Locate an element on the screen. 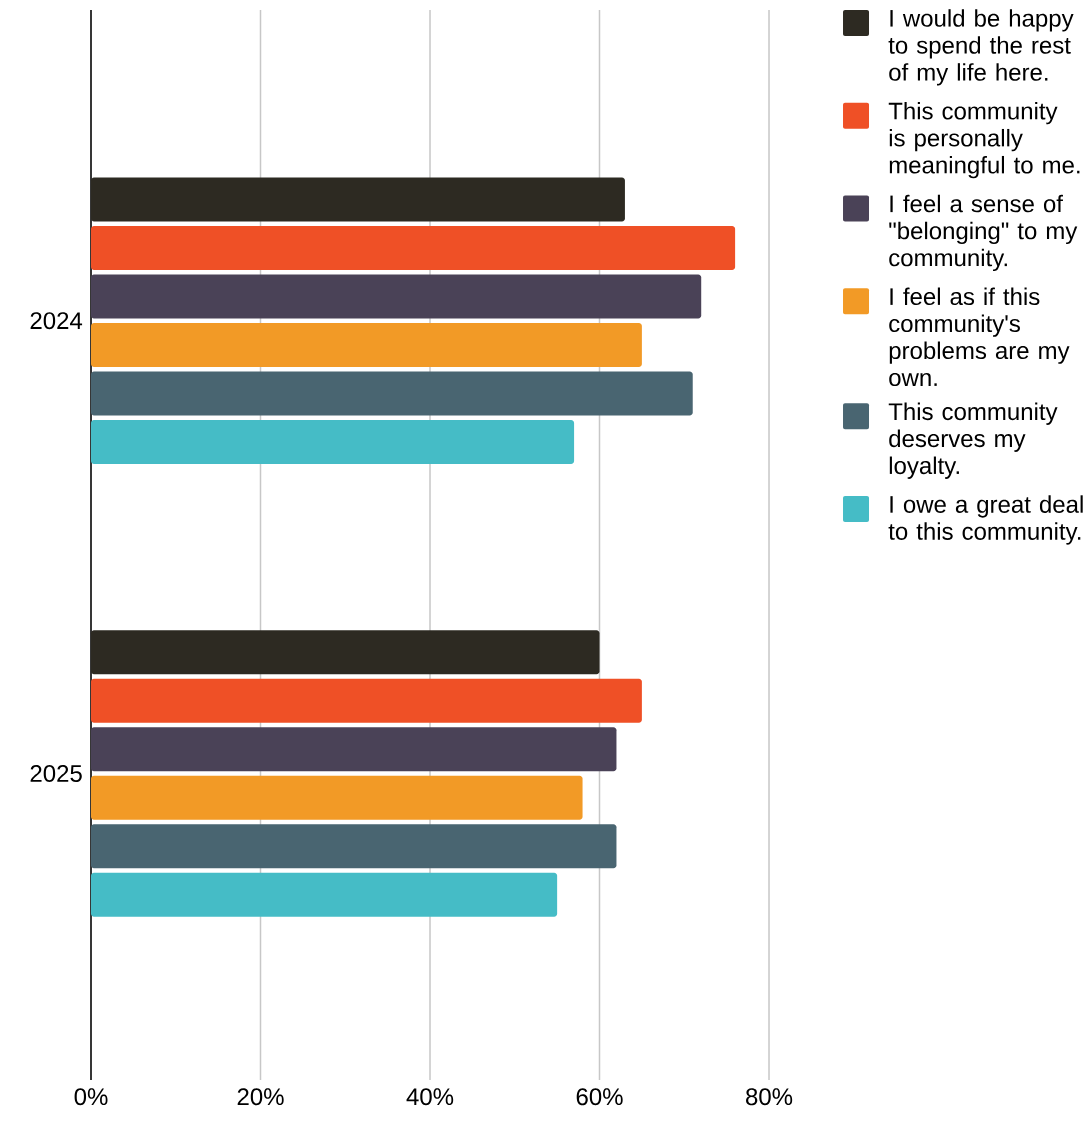 The image size is (1090, 1121). legend-label: This community is personally meaningful to me. is located at coordinates (984, 140).